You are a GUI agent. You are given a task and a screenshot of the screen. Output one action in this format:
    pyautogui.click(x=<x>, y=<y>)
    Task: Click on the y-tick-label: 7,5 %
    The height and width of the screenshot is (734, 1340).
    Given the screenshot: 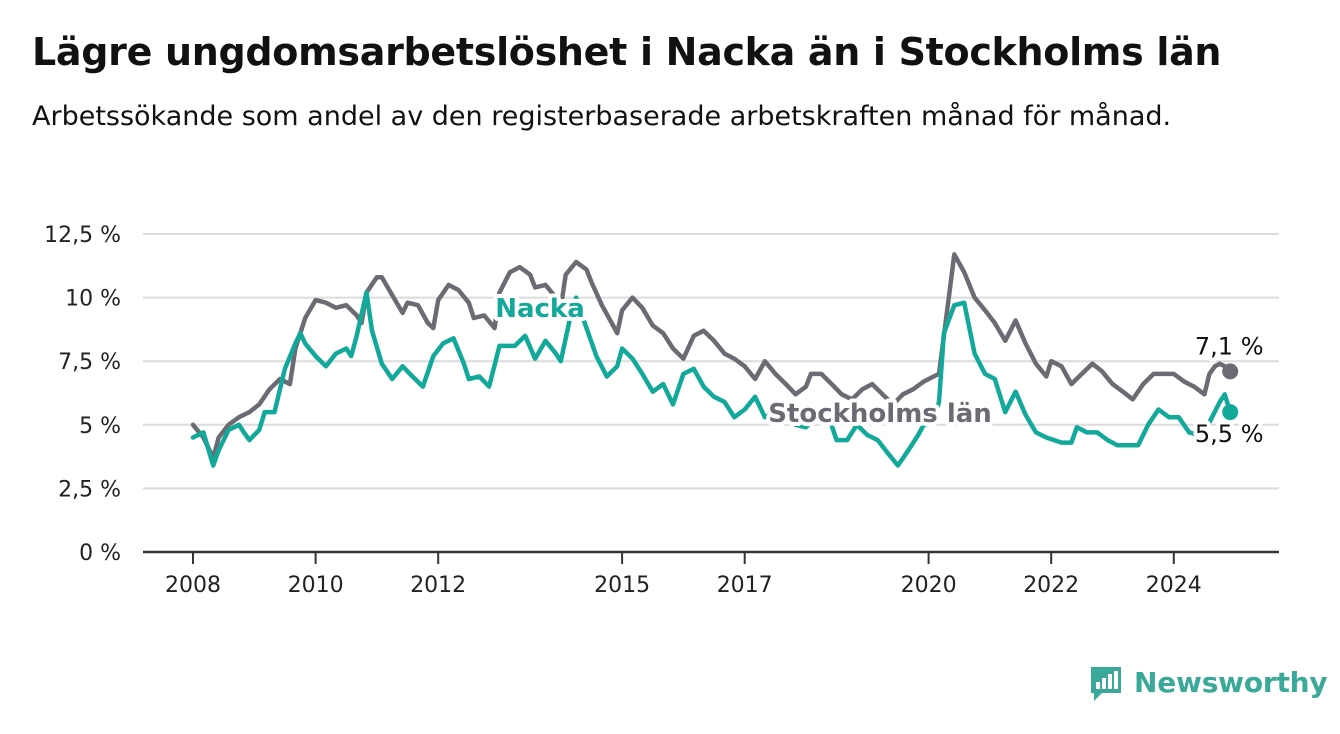 What is the action you would take?
    pyautogui.click(x=89, y=362)
    